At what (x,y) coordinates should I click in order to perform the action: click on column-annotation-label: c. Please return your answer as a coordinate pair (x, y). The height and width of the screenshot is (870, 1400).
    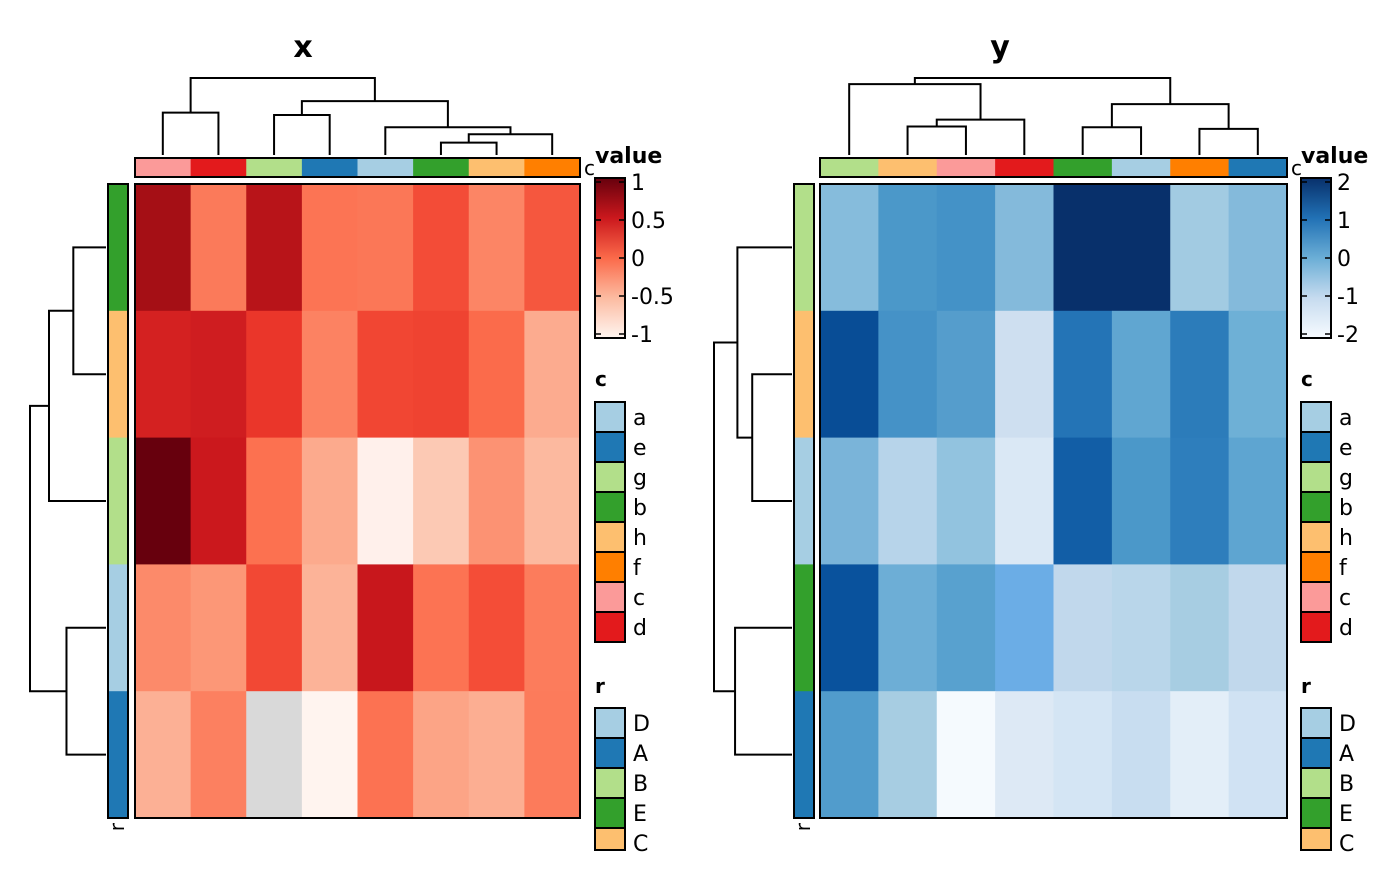
    Looking at the image, I should click on (1296, 168).